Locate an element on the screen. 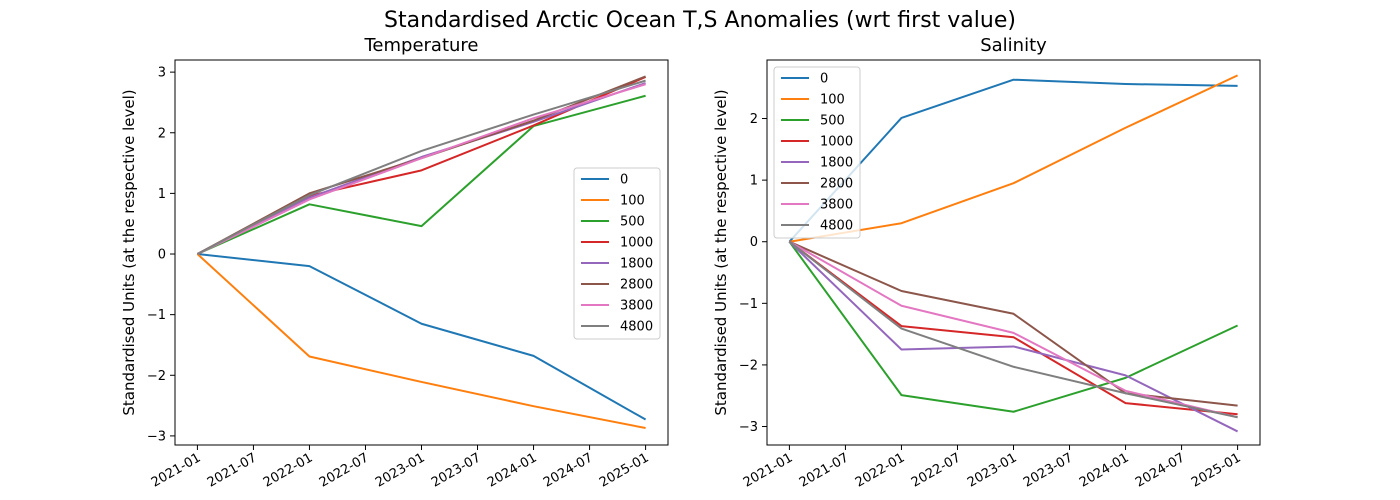  panel-title: Temperature is located at coordinates (420, 45).